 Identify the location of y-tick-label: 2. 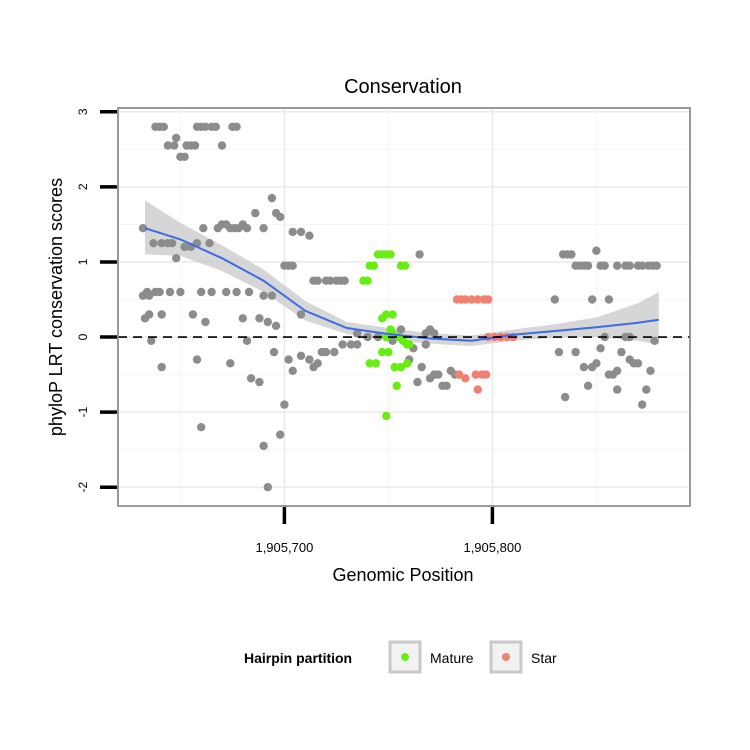
(83, 186).